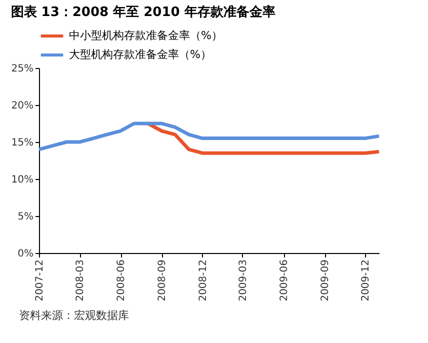 This screenshot has width=428, height=343. Describe the element at coordinates (140, 54) in the screenshot. I see `legend-label: 大型机构存款准备金率（%）` at that location.